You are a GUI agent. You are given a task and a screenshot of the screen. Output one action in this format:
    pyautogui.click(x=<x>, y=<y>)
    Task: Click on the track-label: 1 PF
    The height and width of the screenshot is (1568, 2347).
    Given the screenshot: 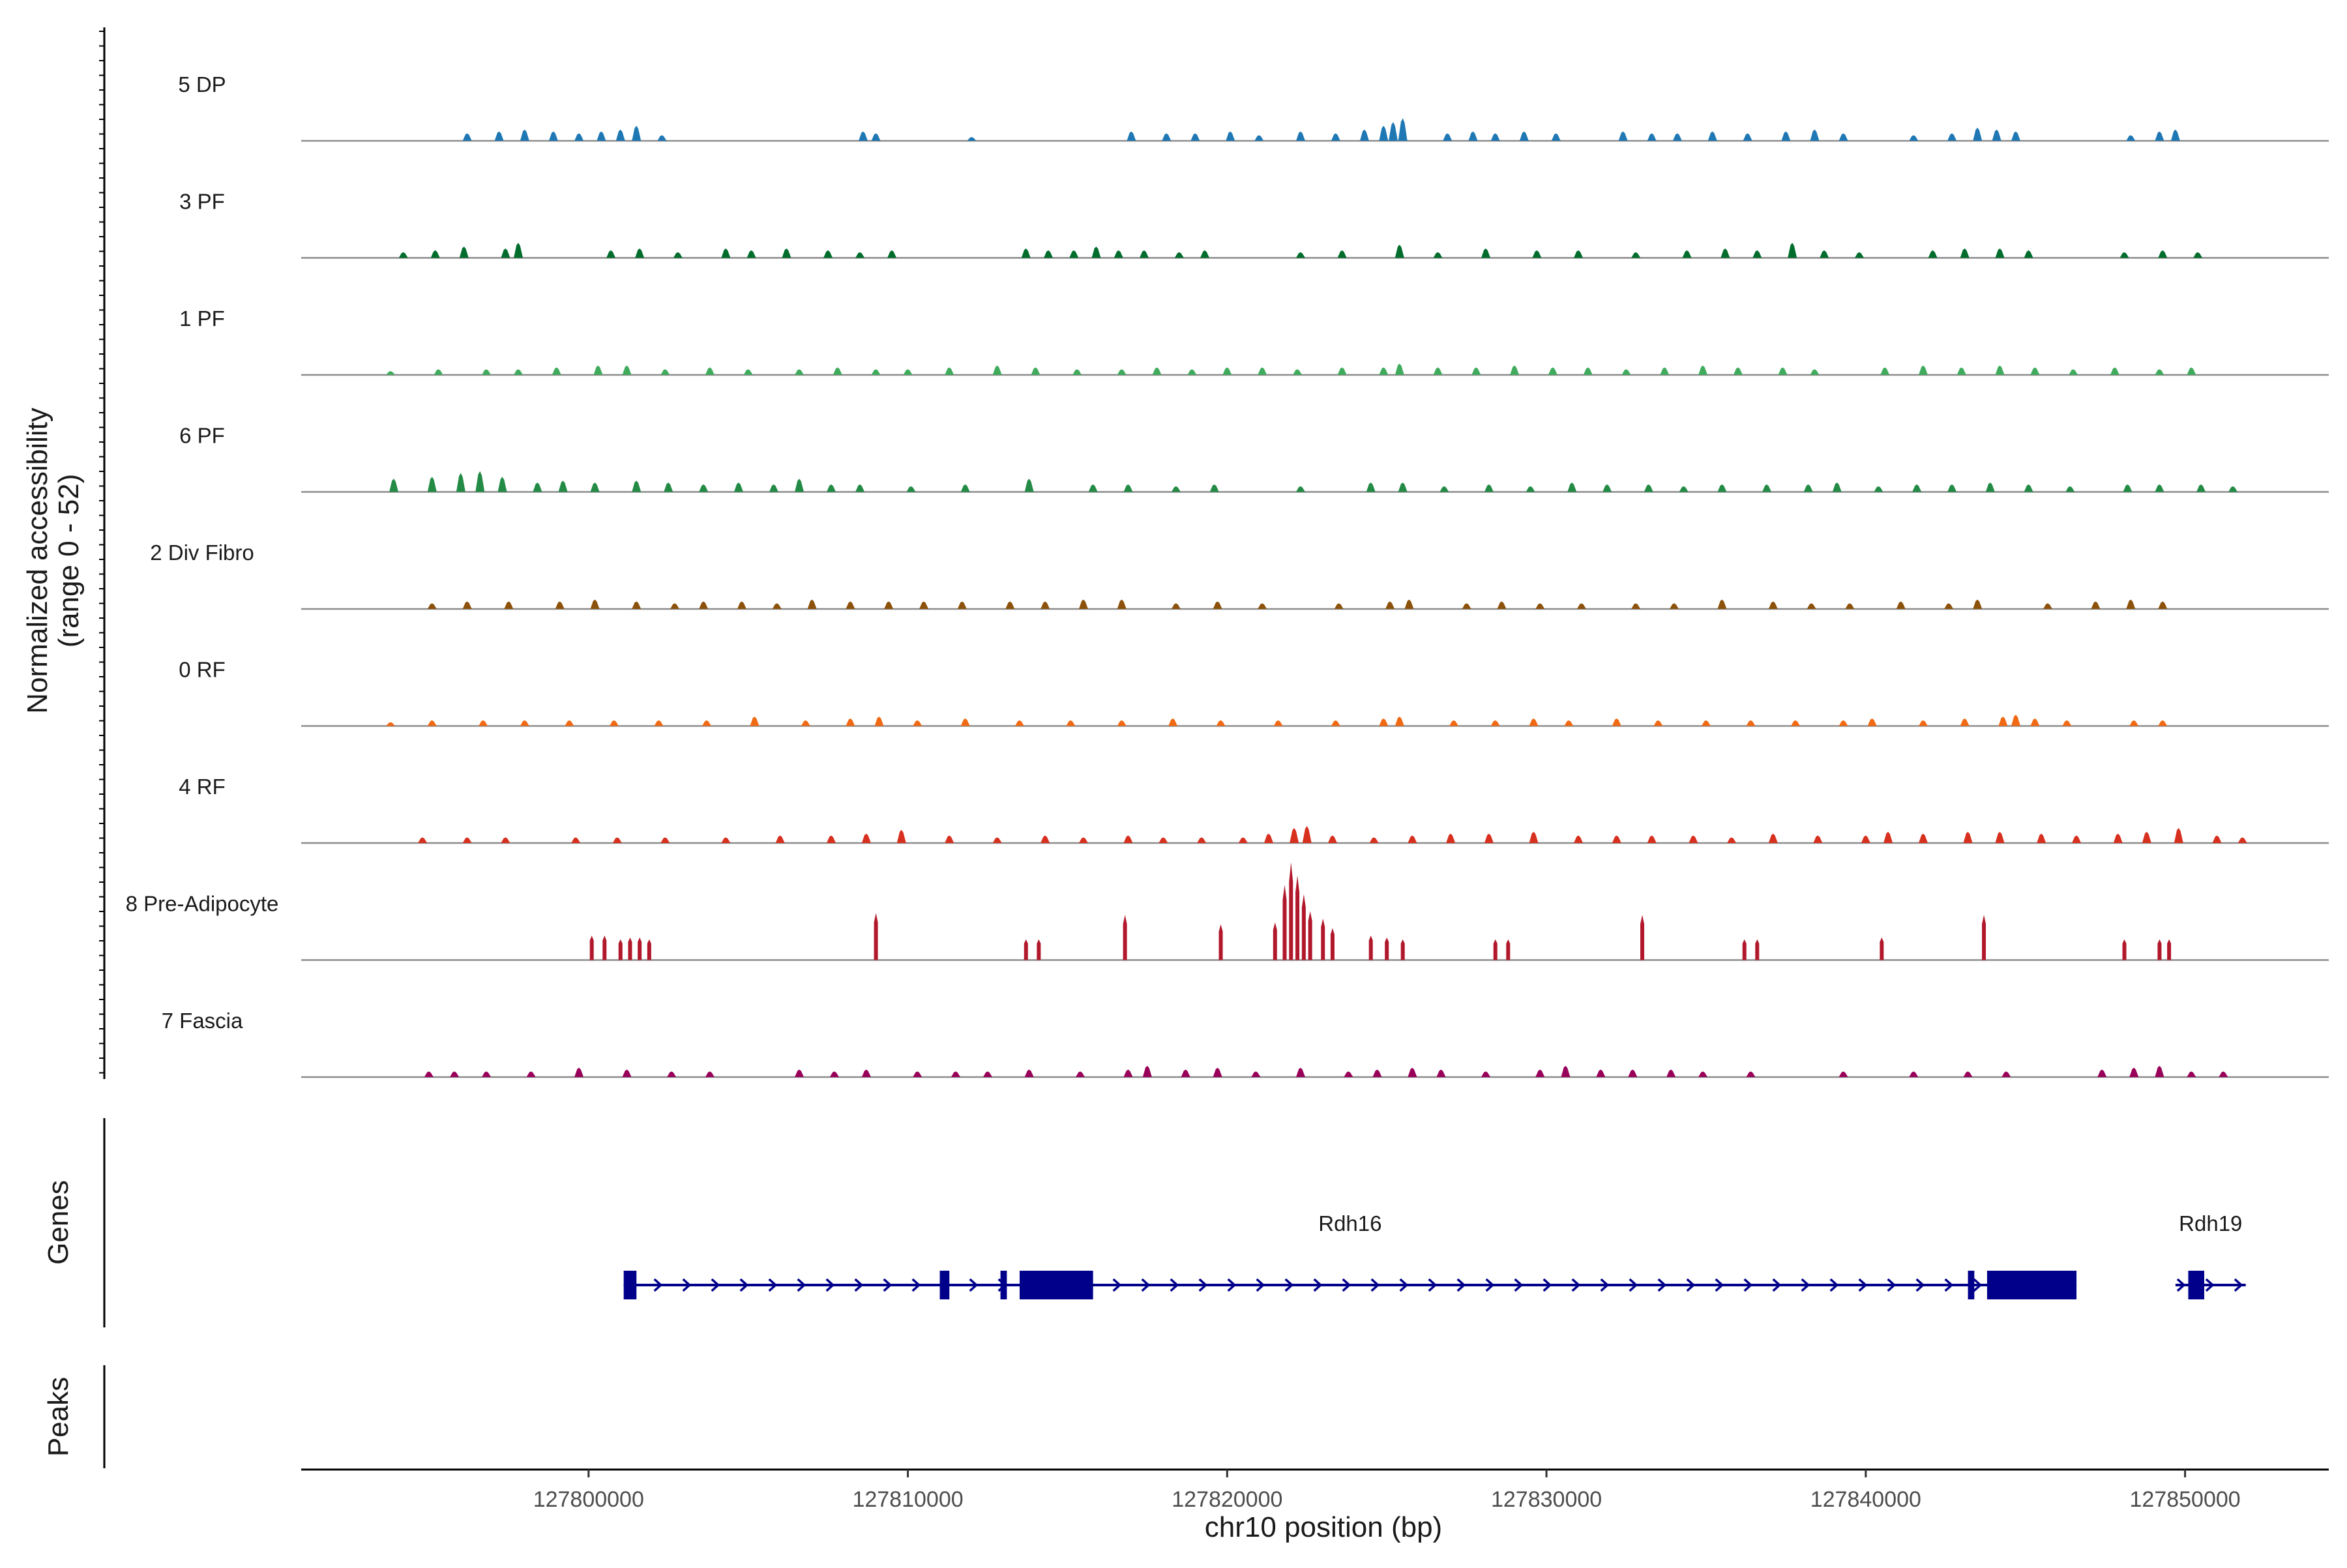 What is the action you would take?
    pyautogui.click(x=202, y=318)
    